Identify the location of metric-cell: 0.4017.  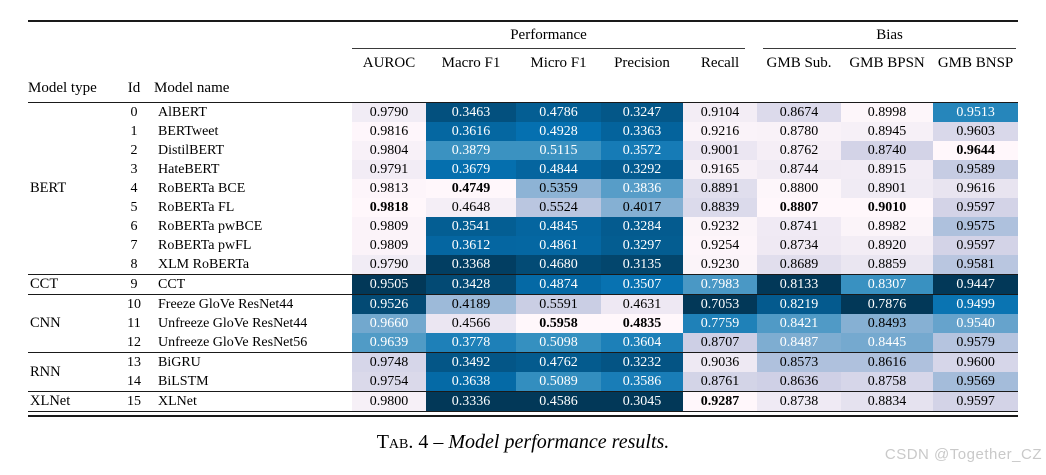
(642, 207).